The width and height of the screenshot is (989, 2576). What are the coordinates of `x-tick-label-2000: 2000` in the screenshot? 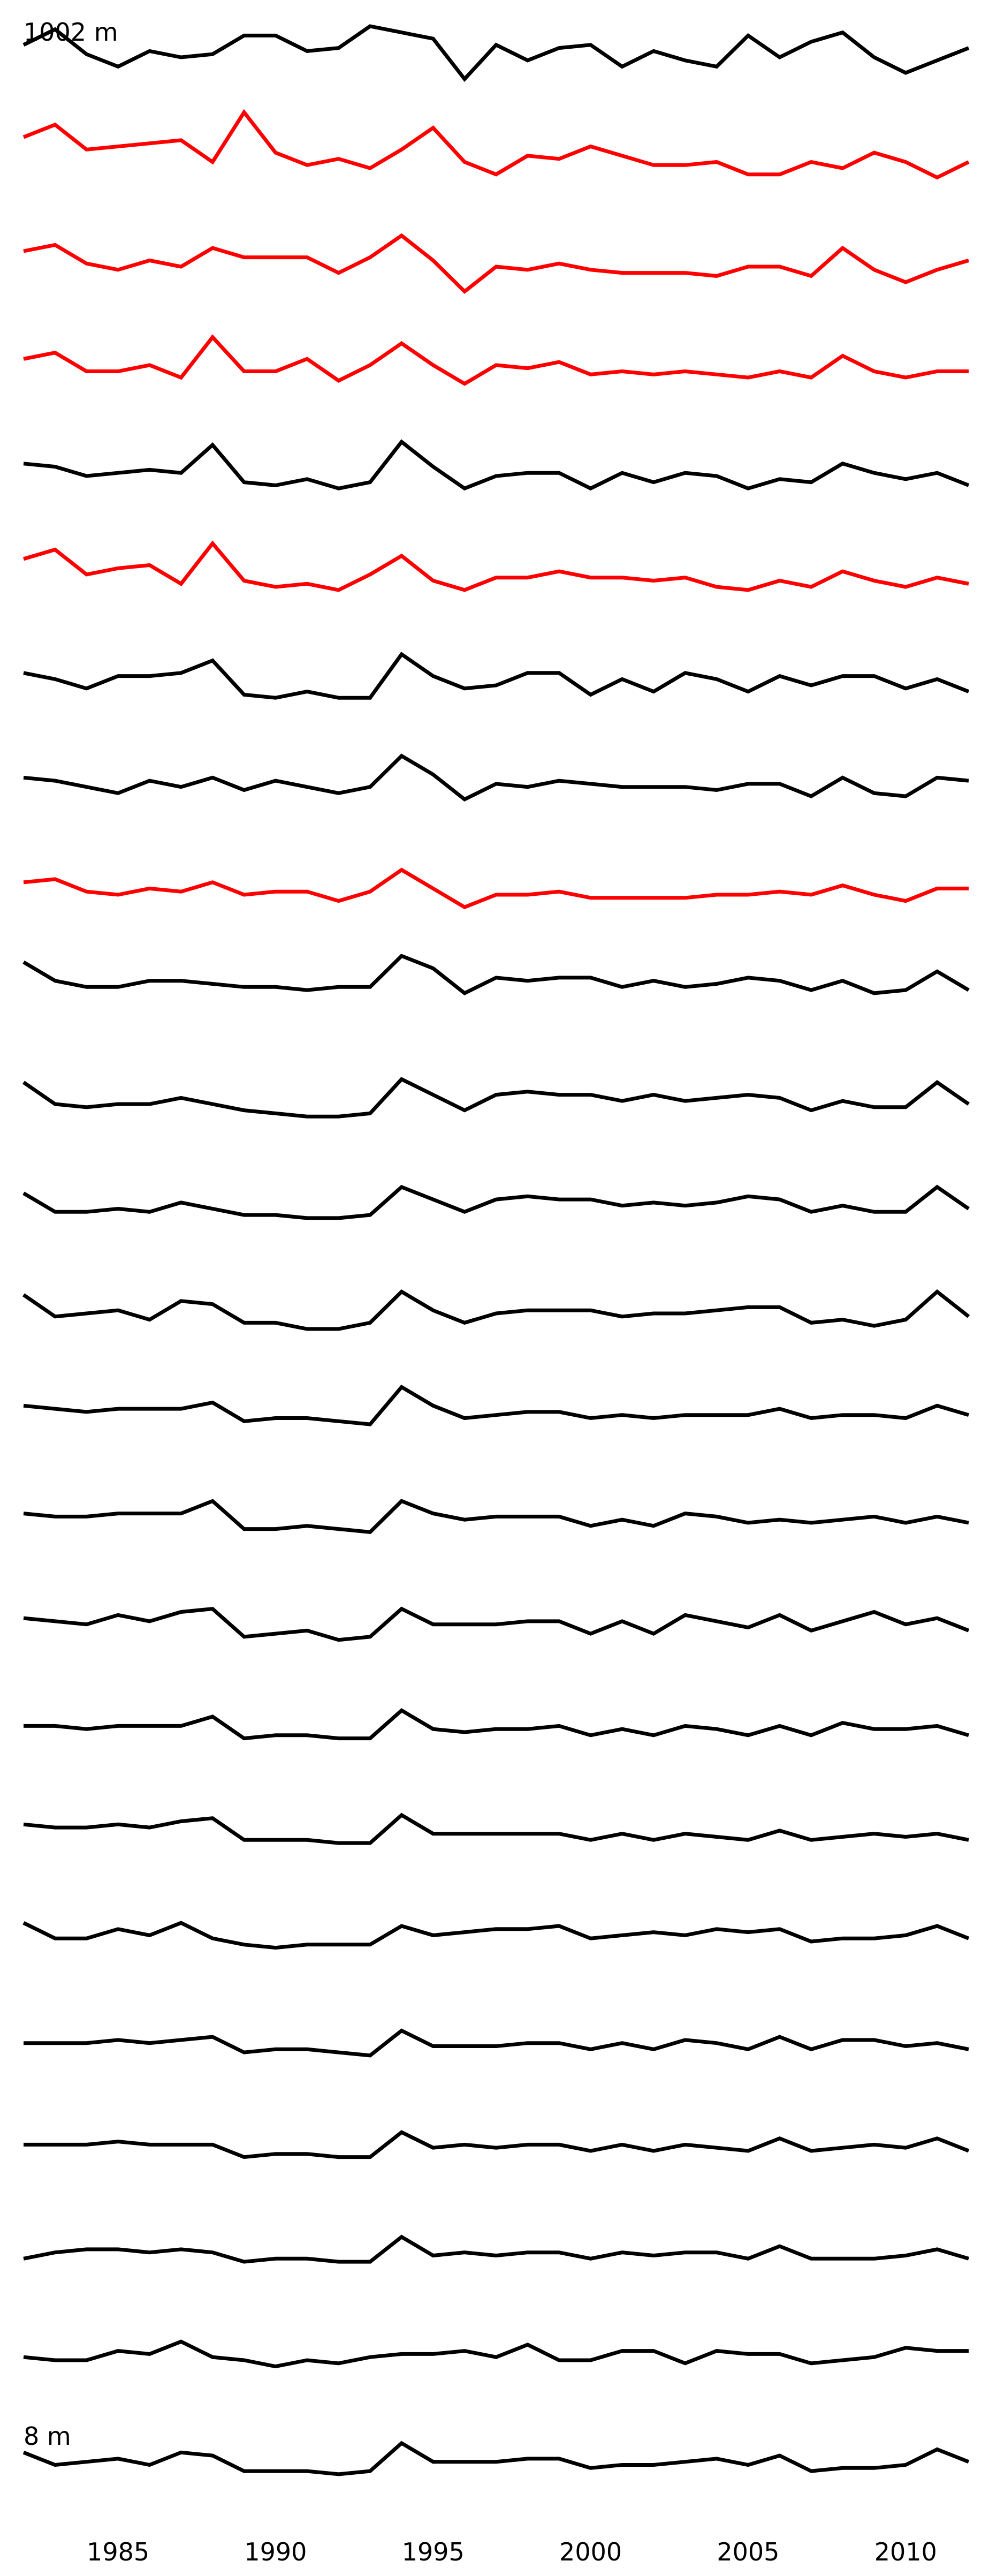 It's located at (590, 2551).